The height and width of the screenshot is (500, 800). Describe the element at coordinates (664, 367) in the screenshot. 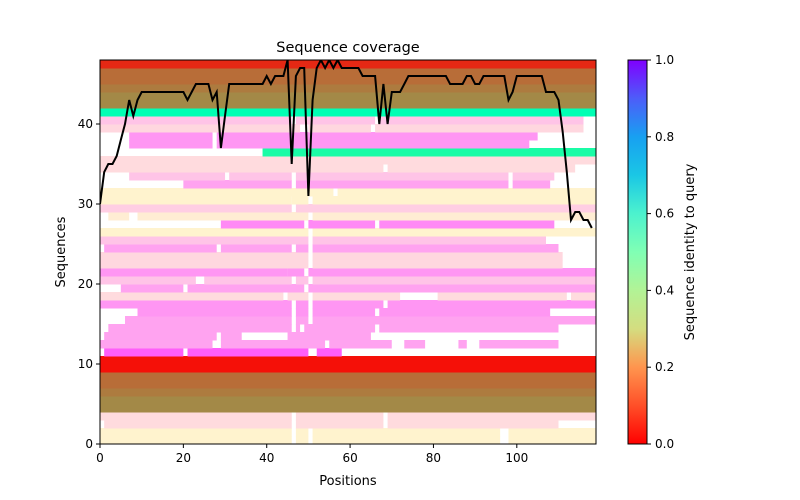

I see `colorbar-tick-label: 0.2` at that location.